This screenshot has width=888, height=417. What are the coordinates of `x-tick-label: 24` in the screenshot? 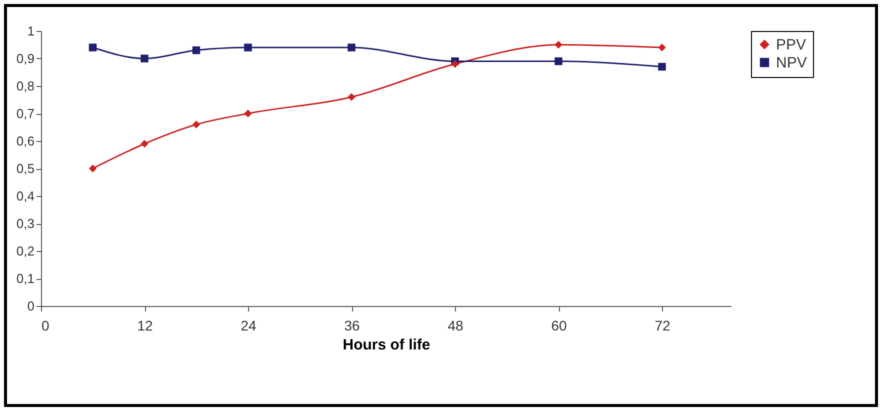 It's located at (248, 326).